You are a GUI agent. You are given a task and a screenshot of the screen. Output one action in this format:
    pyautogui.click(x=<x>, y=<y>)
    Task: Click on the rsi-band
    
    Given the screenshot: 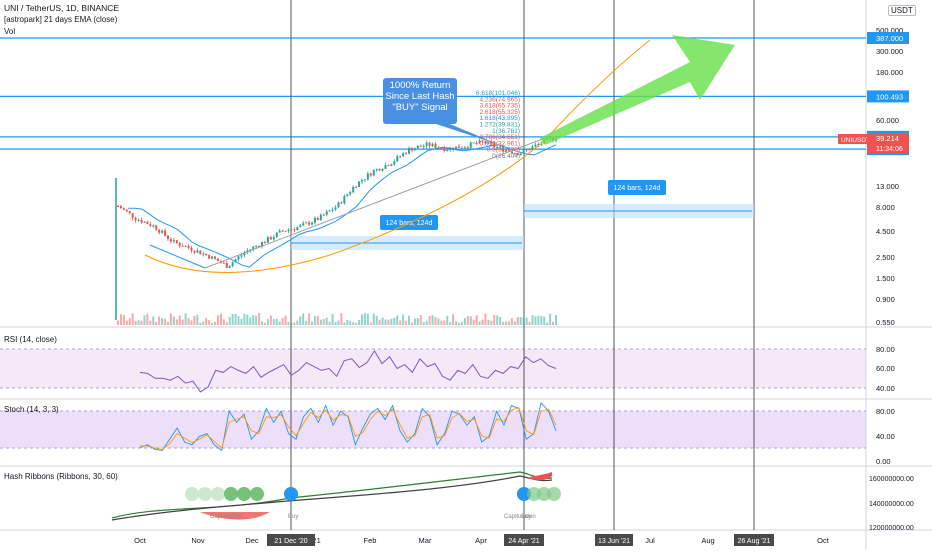 What is the action you would take?
    pyautogui.click(x=433, y=368)
    